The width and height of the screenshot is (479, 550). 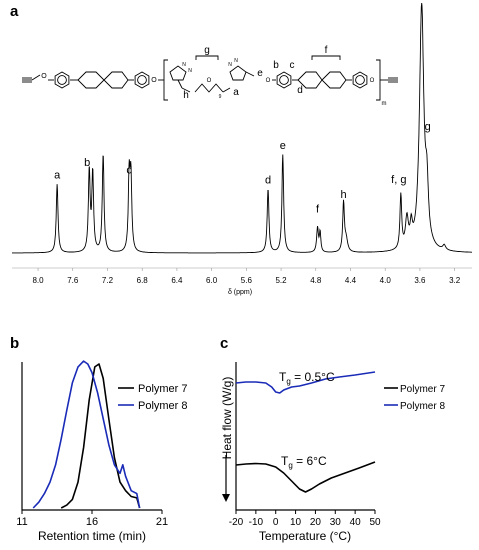 What do you see at coordinates (207, 57) in the screenshot?
I see `g-bracket` at bounding box center [207, 57].